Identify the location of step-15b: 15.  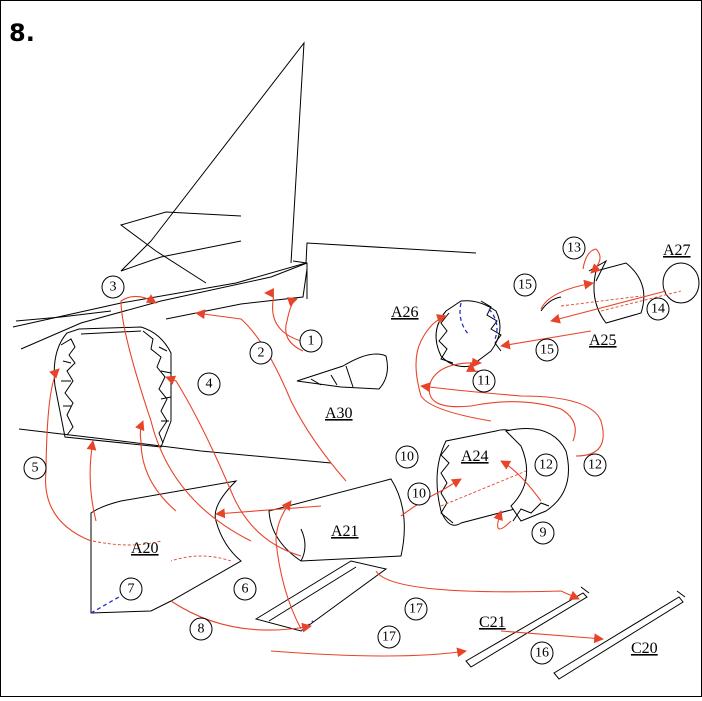
(547, 350).